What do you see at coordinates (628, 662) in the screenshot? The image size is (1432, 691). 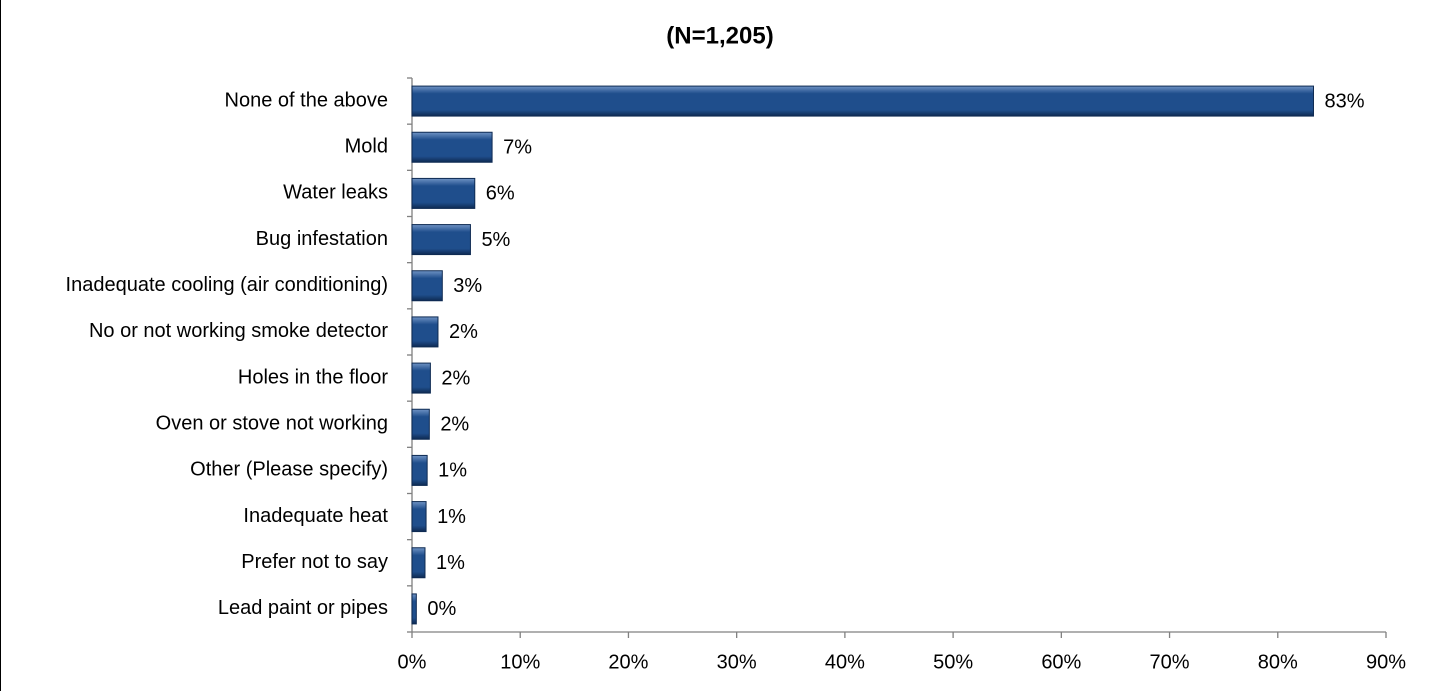 I see `x-tick-label: 20%` at bounding box center [628, 662].